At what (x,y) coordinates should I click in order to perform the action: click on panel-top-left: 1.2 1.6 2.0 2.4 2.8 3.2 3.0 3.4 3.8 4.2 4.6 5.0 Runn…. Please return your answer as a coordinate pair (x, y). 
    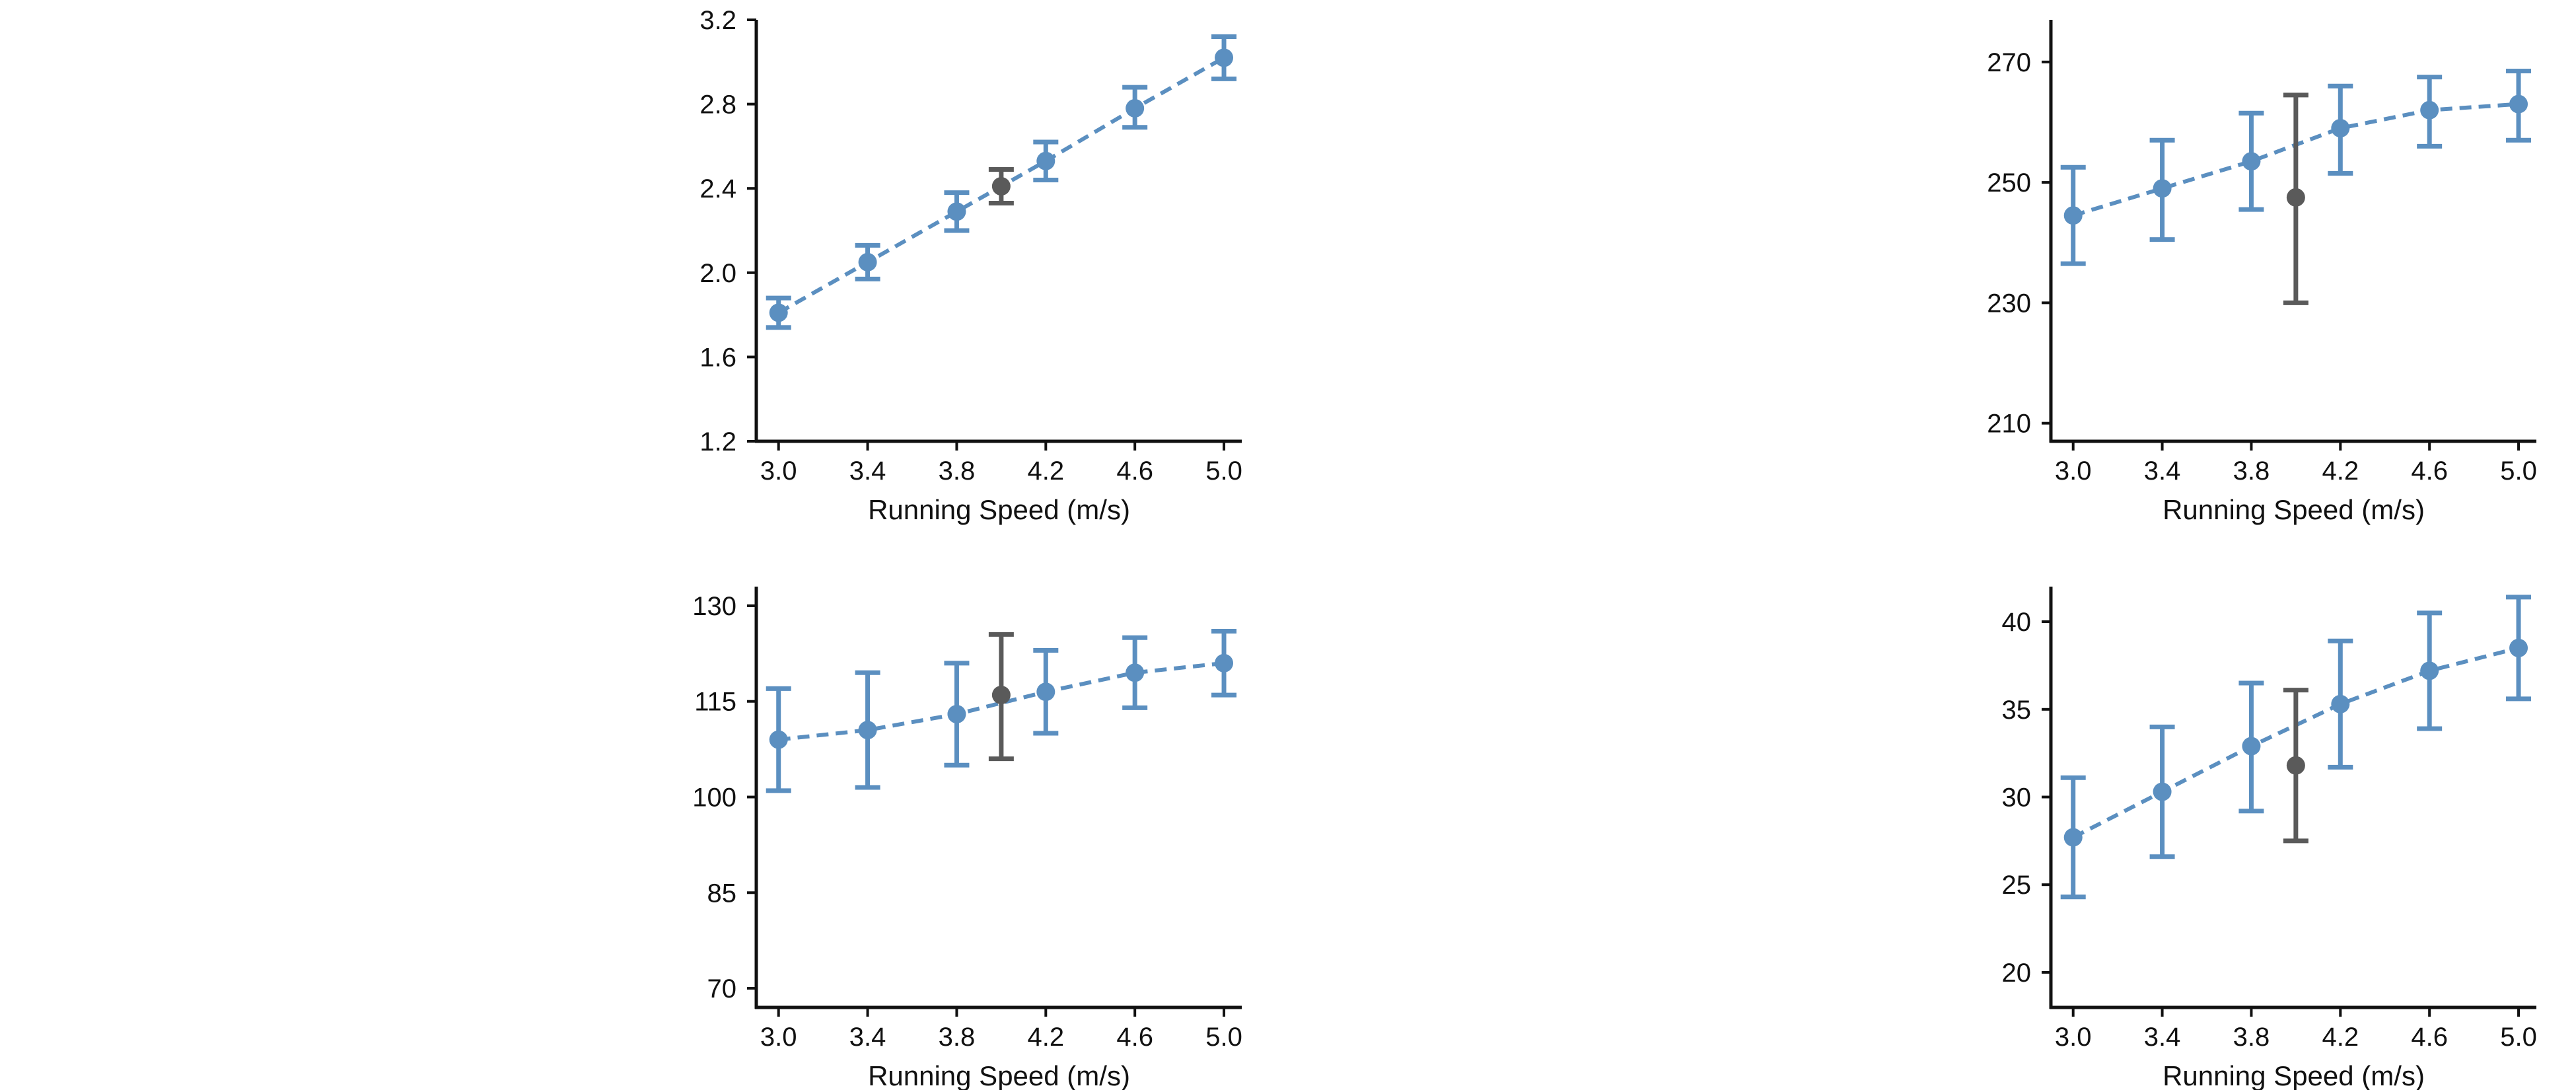
    Looking at the image, I should click on (970, 265).